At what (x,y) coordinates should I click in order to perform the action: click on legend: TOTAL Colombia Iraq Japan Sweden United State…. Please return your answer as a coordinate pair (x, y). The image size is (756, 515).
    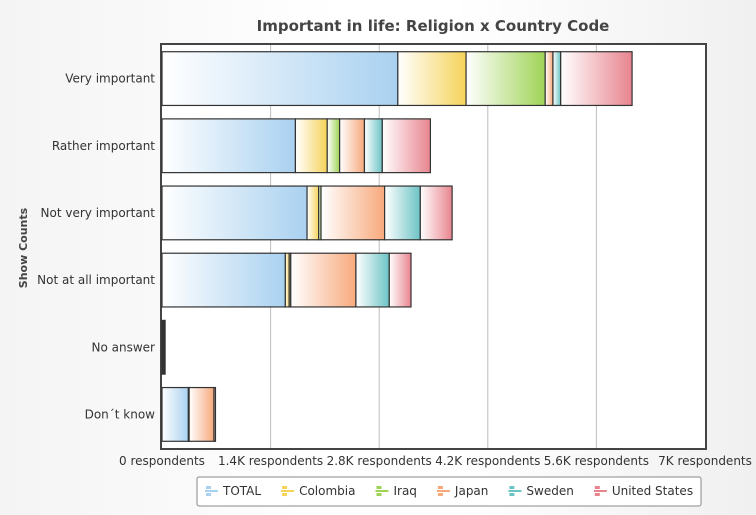
    Looking at the image, I should click on (449, 491).